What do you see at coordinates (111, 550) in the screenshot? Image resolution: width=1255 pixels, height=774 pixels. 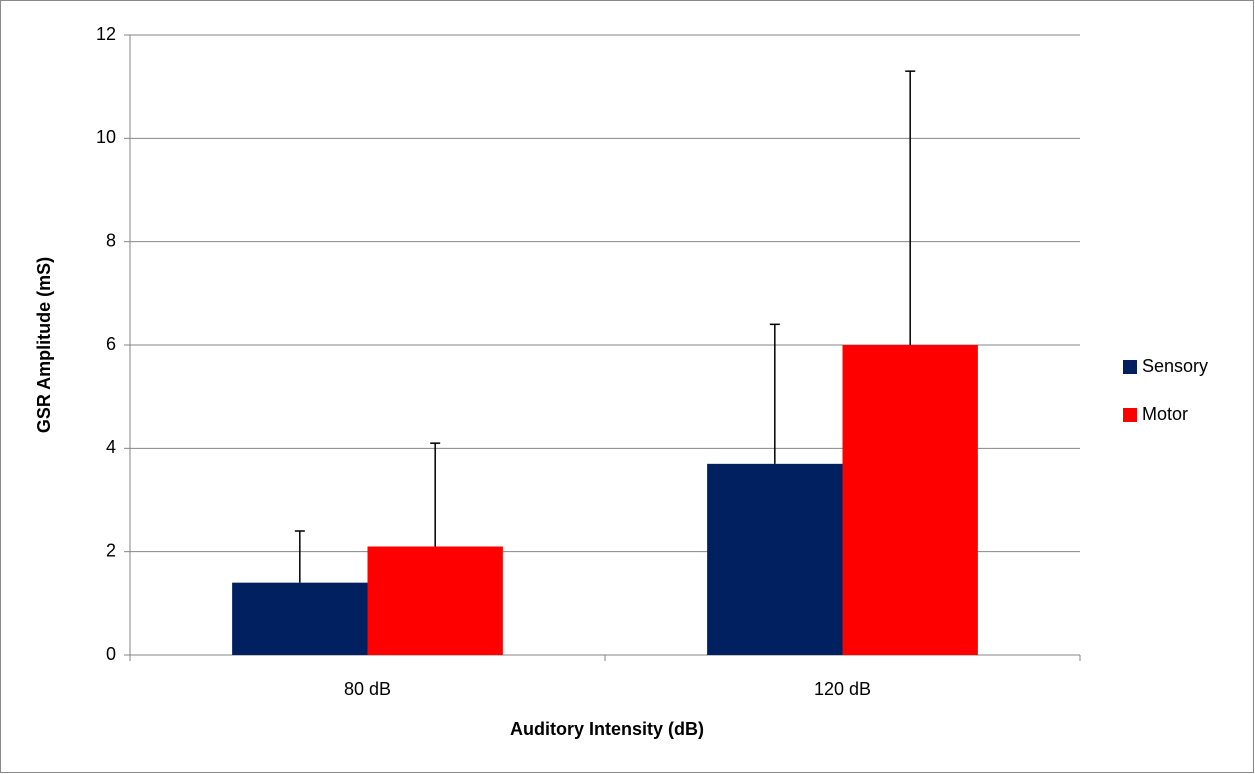 I see `y-tick-label: 2` at bounding box center [111, 550].